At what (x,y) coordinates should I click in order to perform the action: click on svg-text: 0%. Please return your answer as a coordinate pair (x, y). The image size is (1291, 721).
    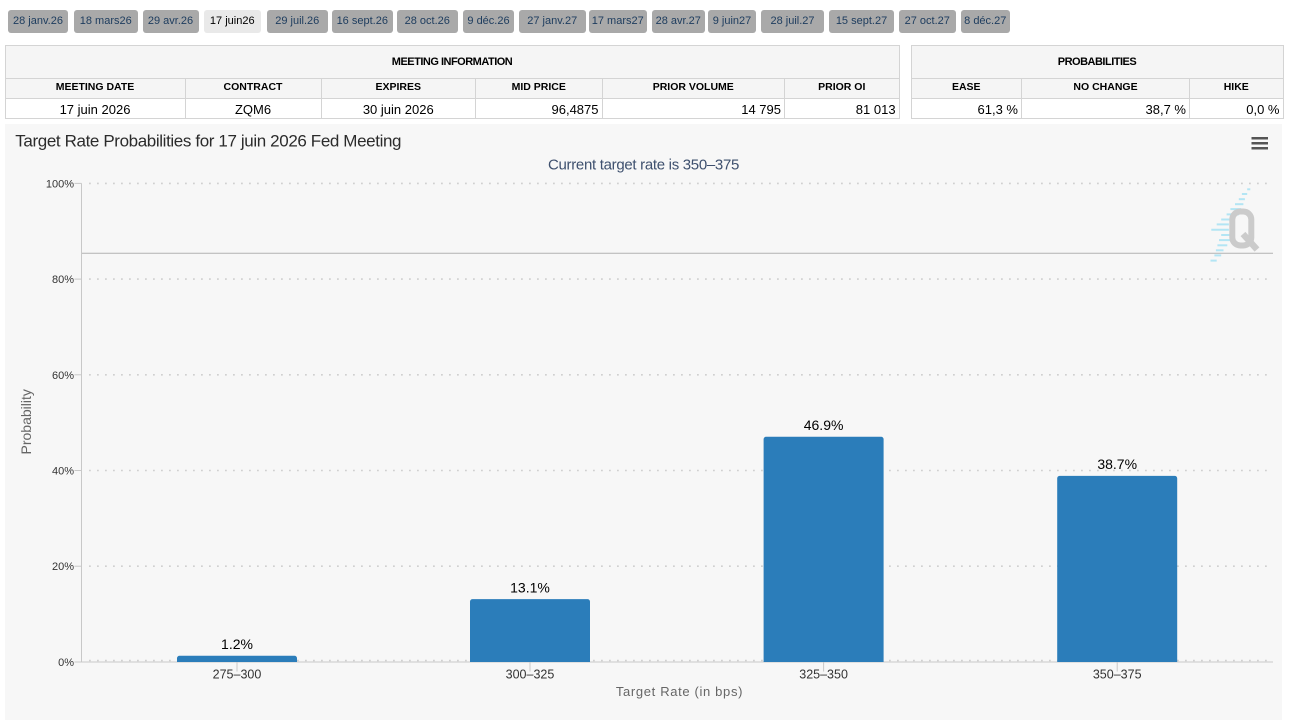
    Looking at the image, I should click on (66, 663).